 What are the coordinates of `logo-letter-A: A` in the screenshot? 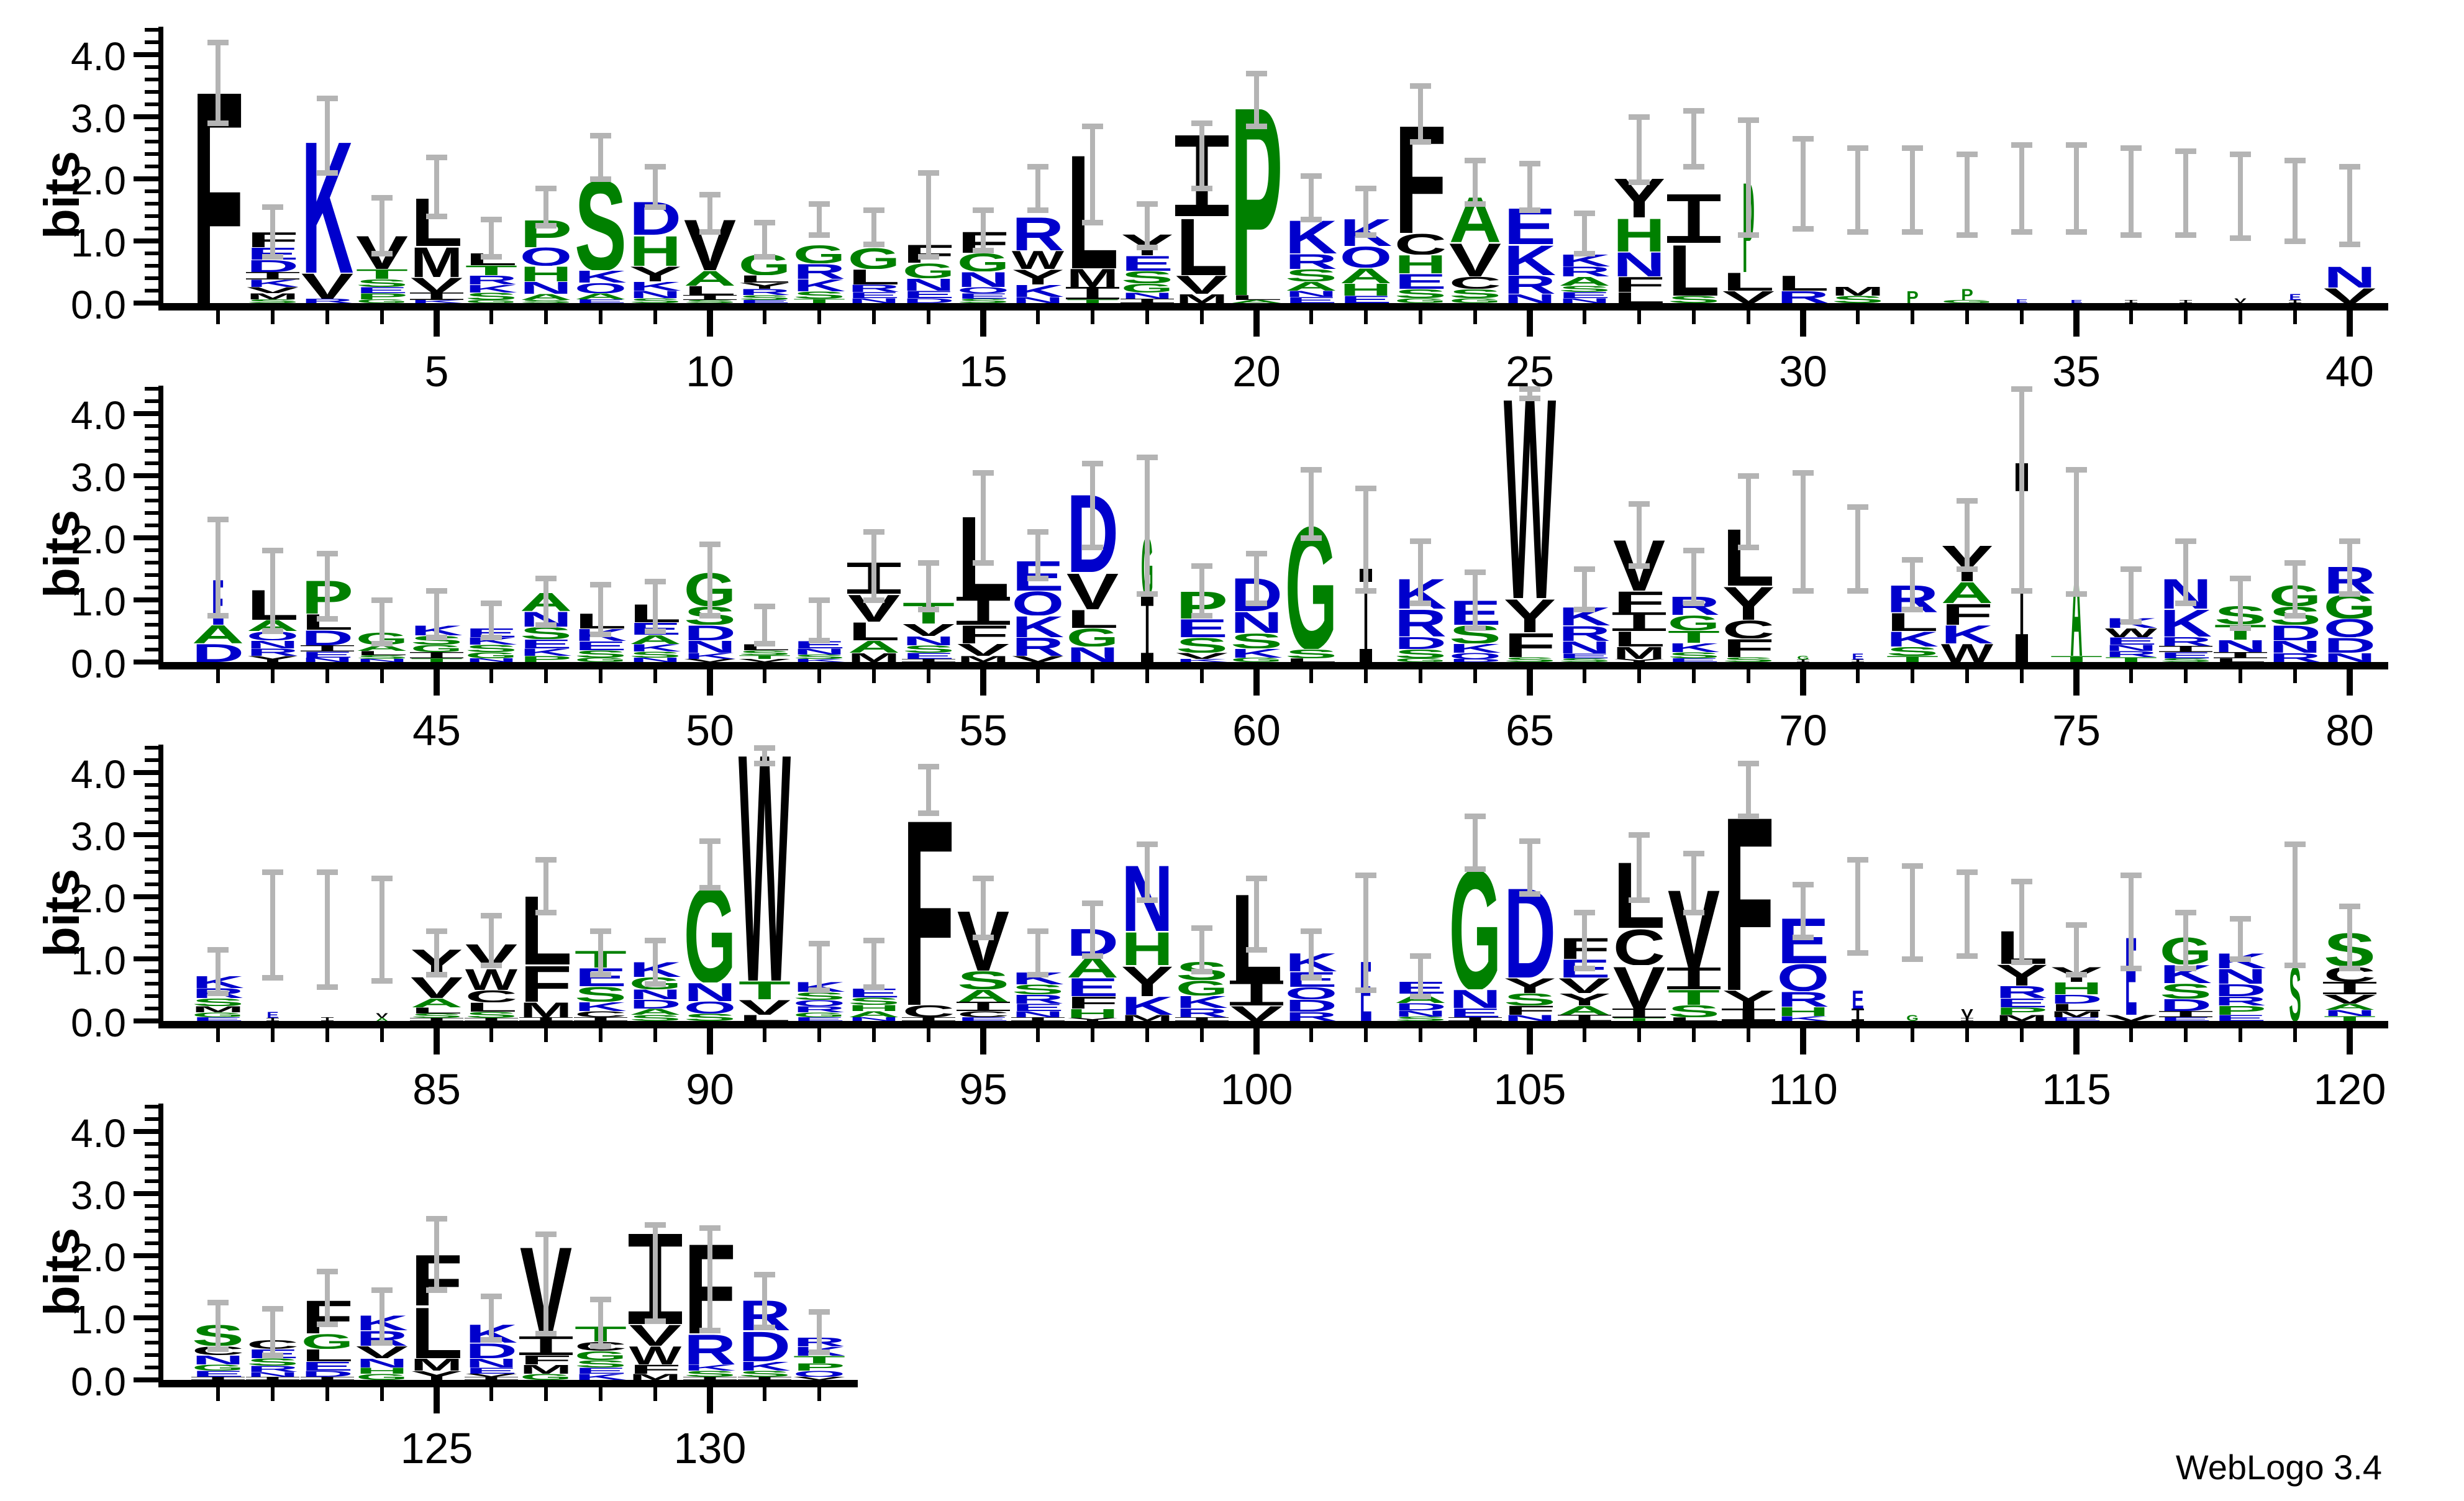 It's located at (382, 648).